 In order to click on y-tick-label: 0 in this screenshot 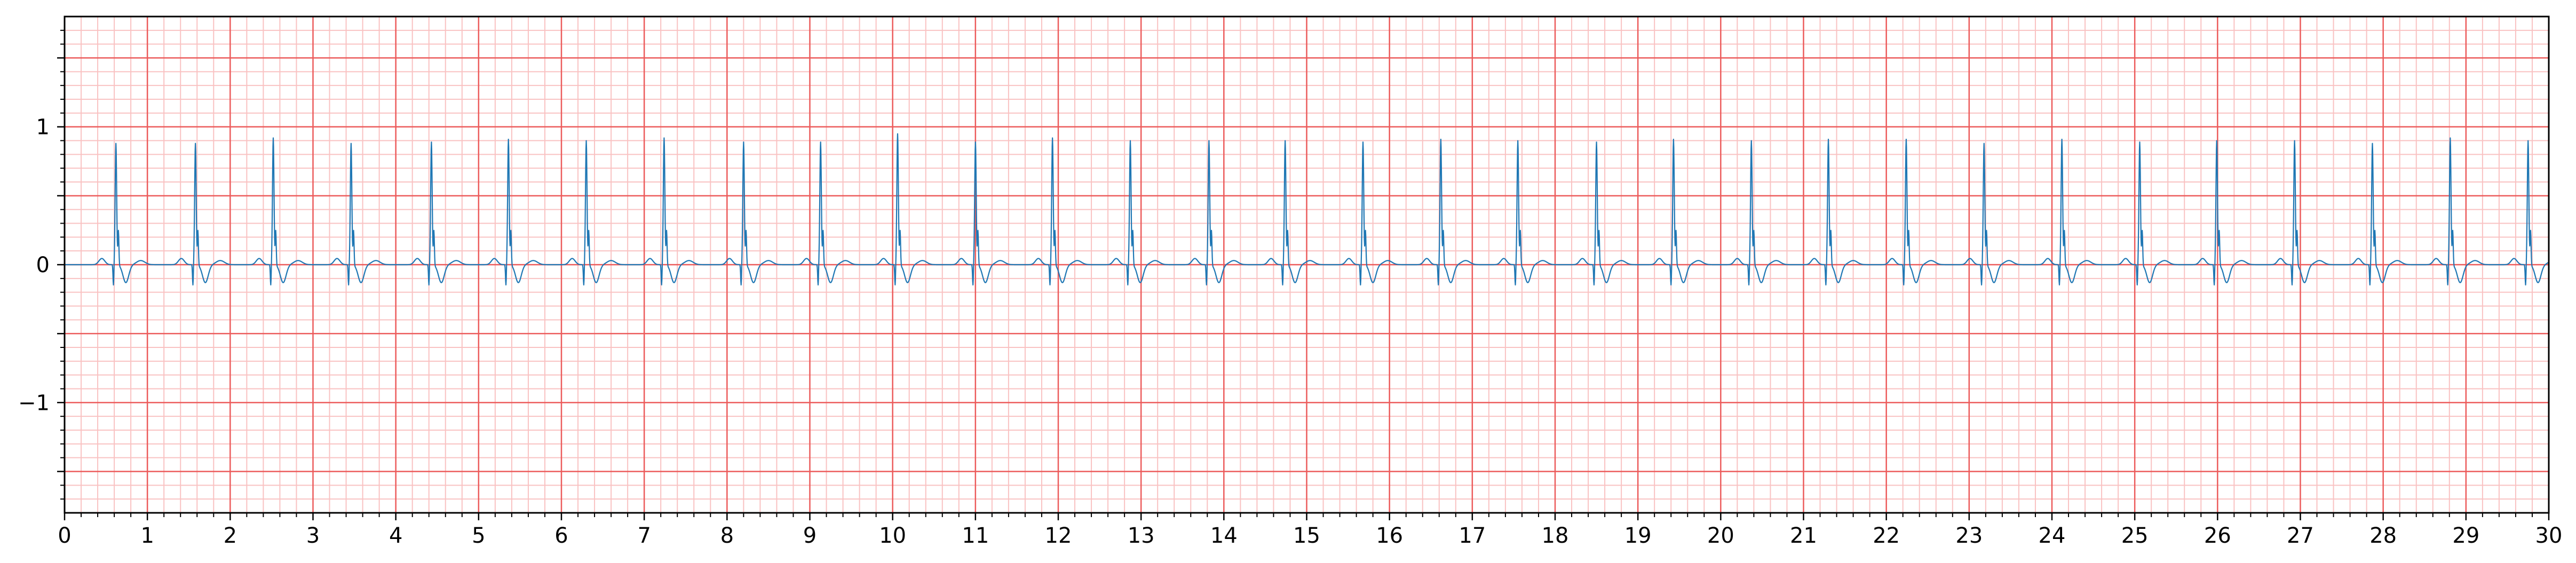, I will do `click(43, 265)`.